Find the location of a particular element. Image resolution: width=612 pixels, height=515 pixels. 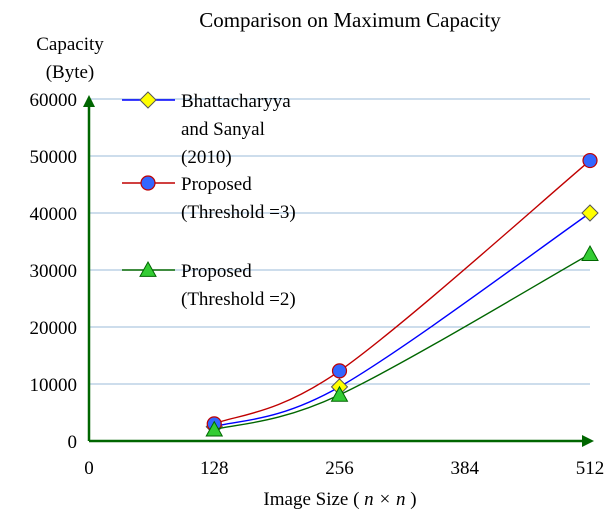

y-tick-label-40000: 40000 is located at coordinates (54, 214).